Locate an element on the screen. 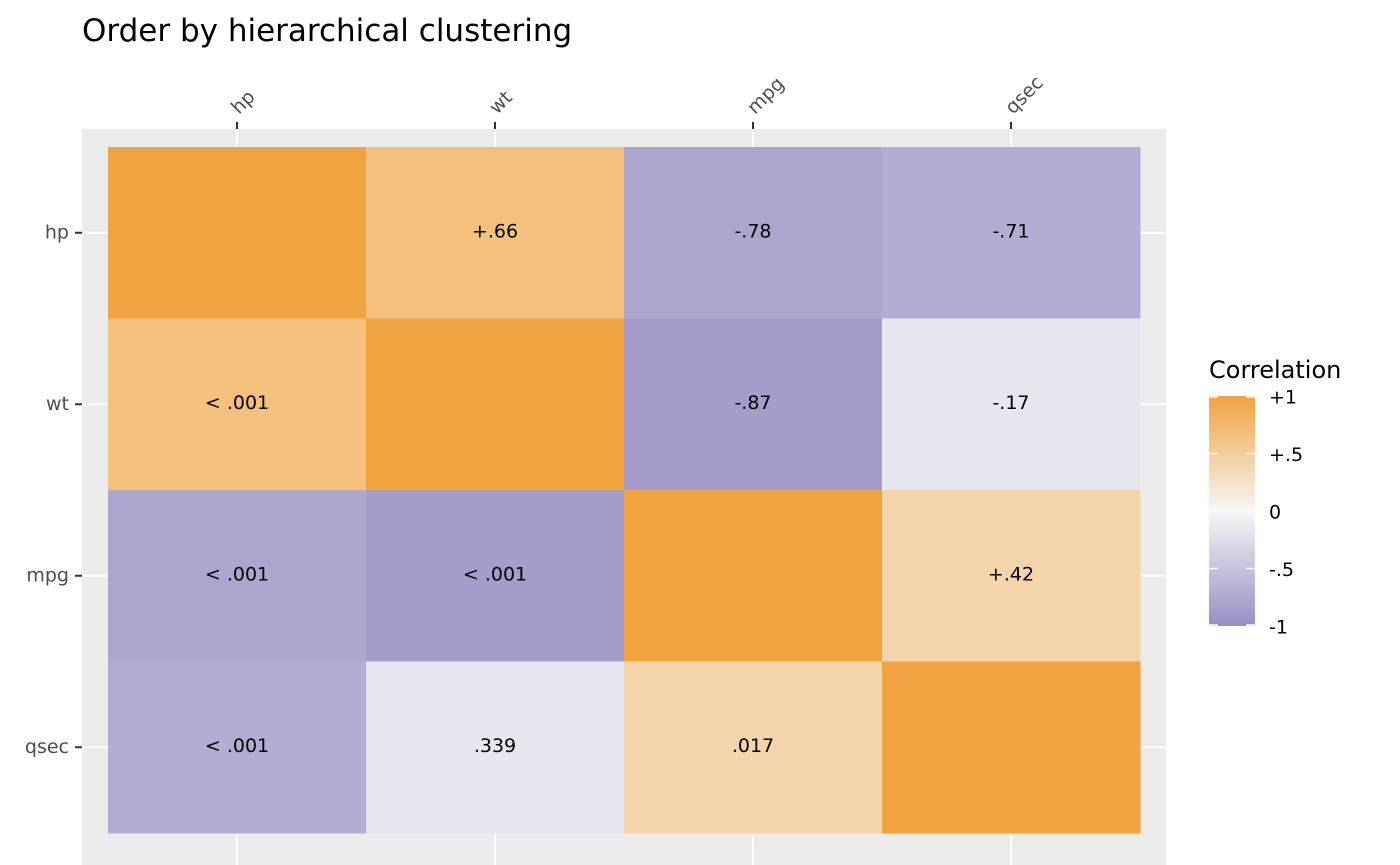 Image resolution: width=1400 pixels, height=865 pixels. x-axis-top: hp wt mpg qsec is located at coordinates (637, 100).